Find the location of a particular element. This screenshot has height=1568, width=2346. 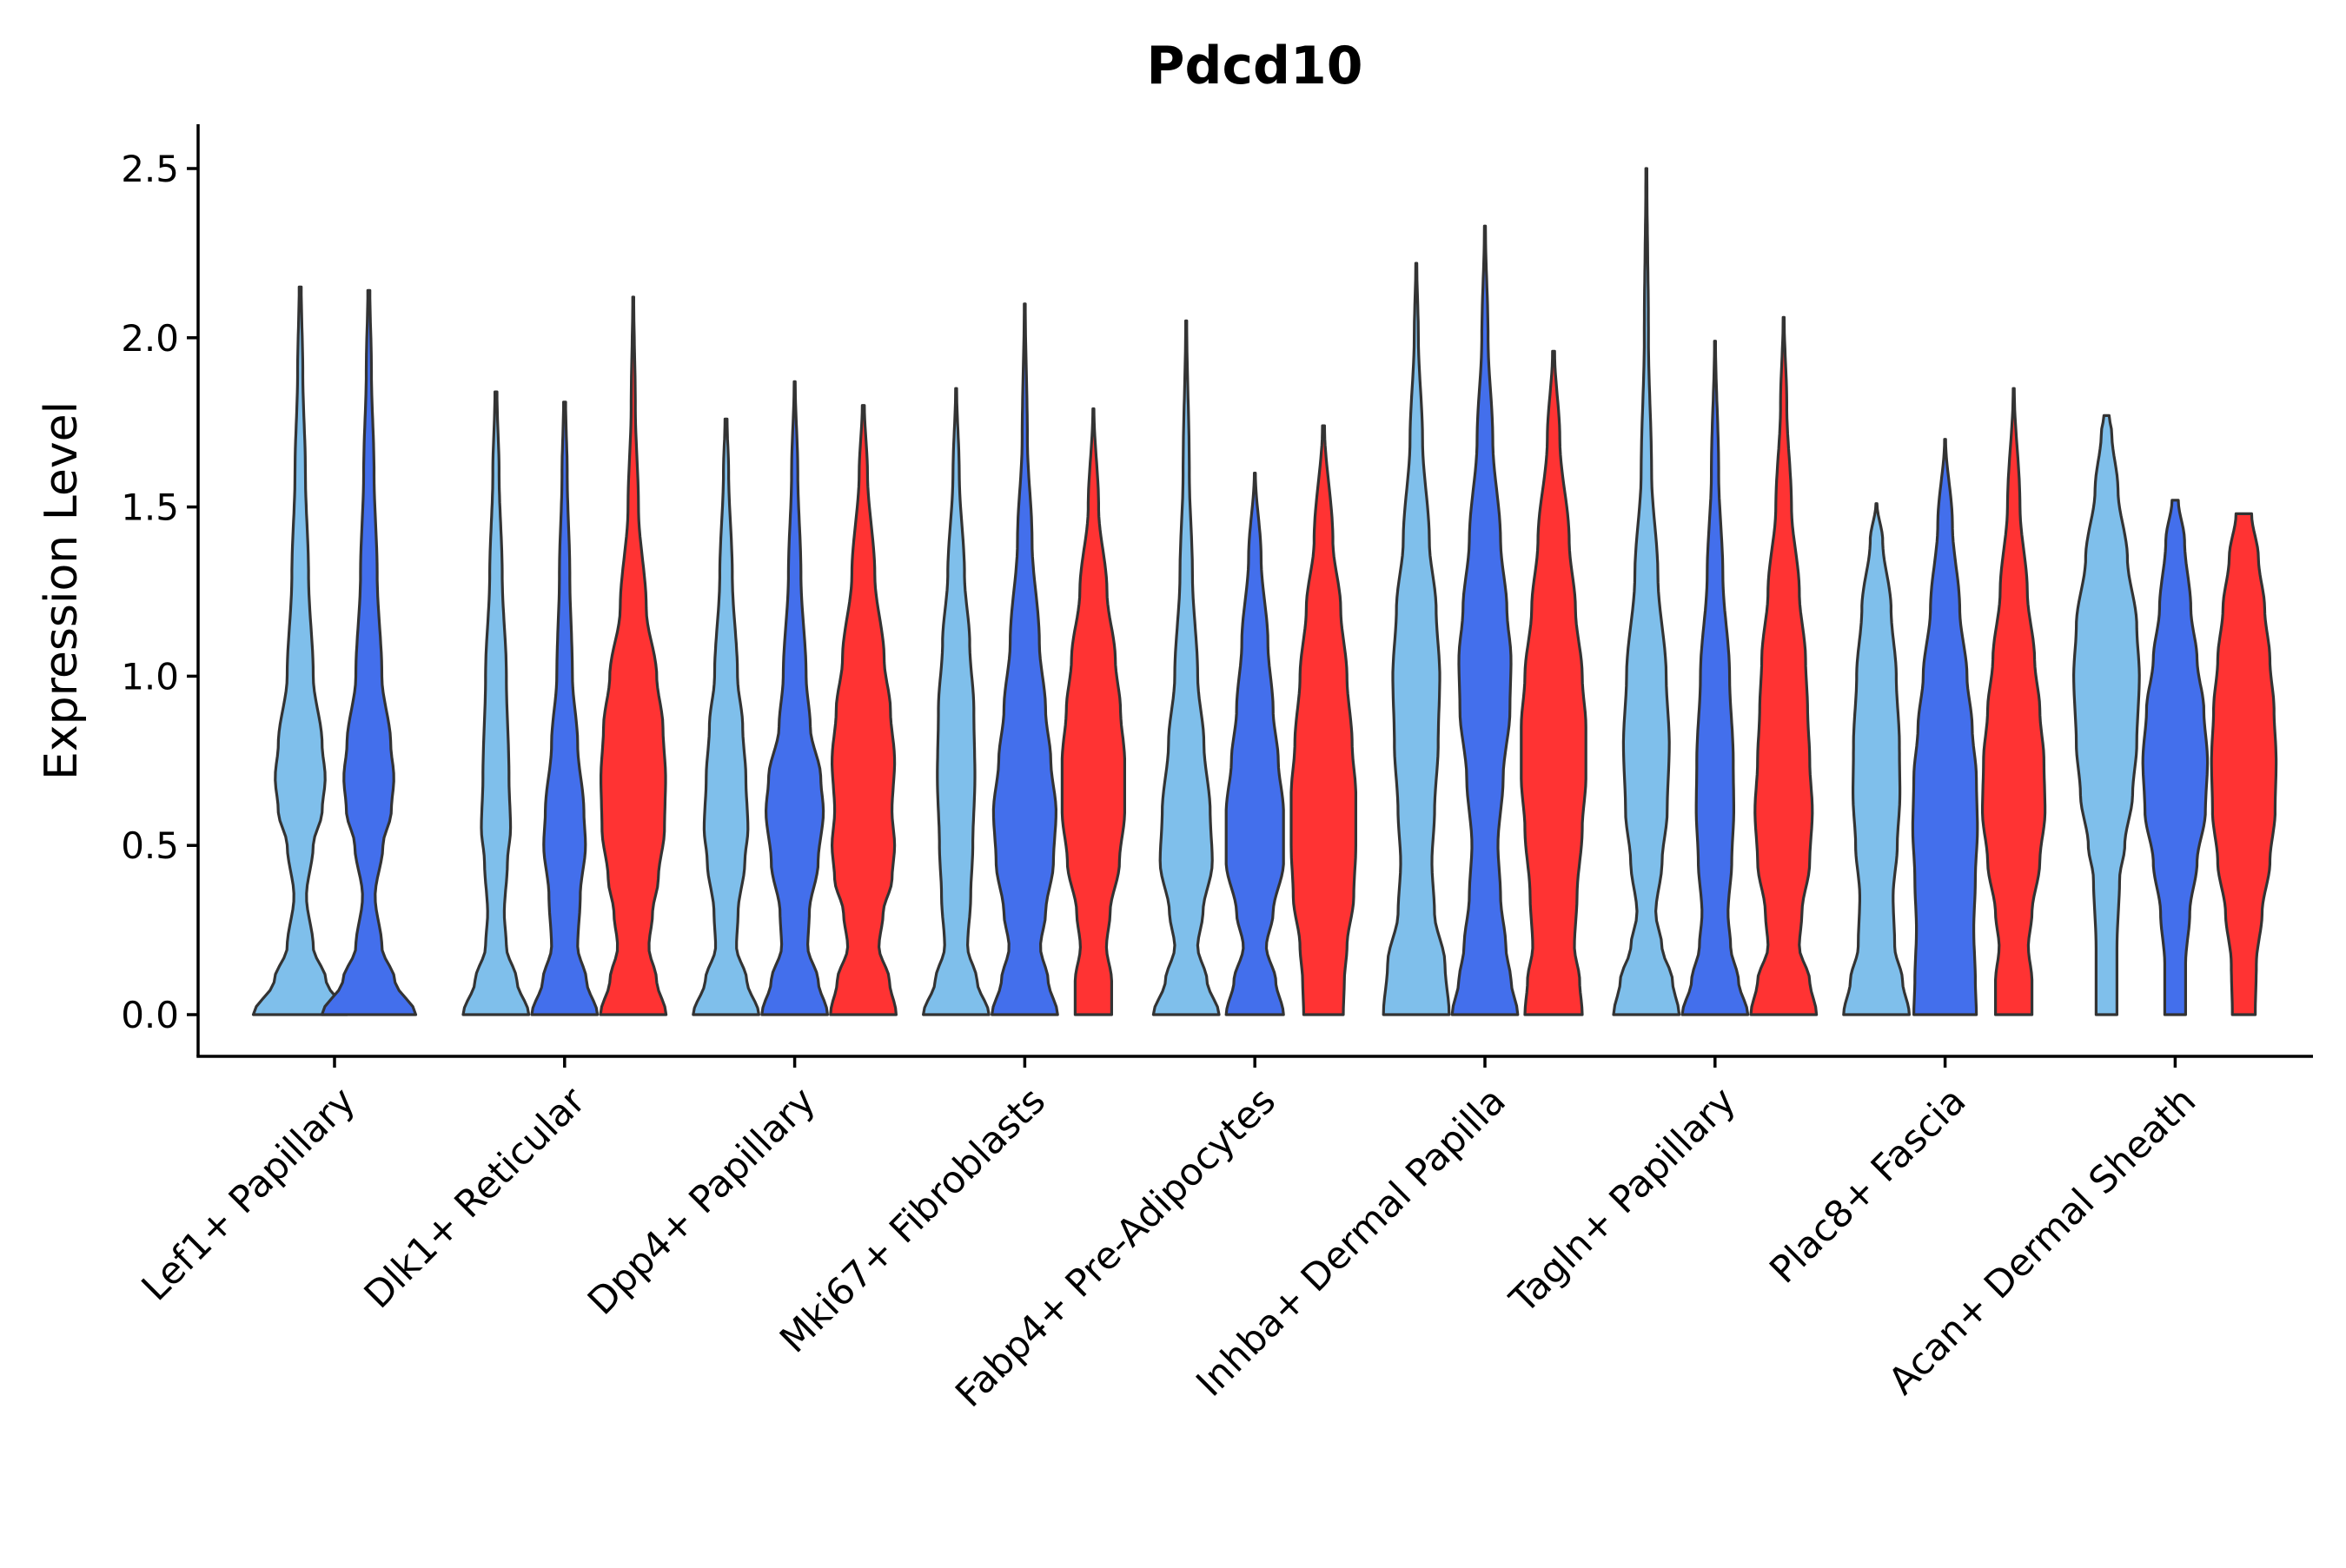

violin-dlk1-reticular-light is located at coordinates (496, 703).